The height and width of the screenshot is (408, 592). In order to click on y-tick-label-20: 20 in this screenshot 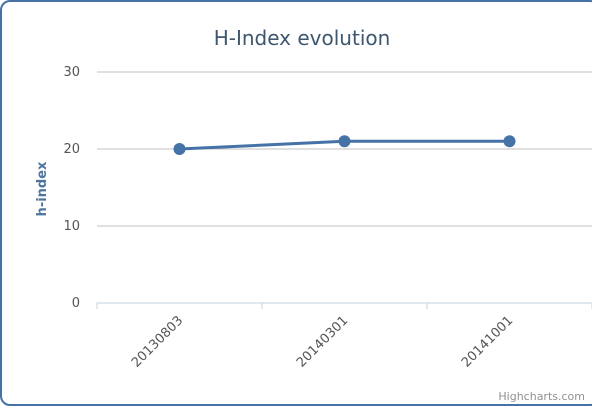, I will do `click(71, 149)`.